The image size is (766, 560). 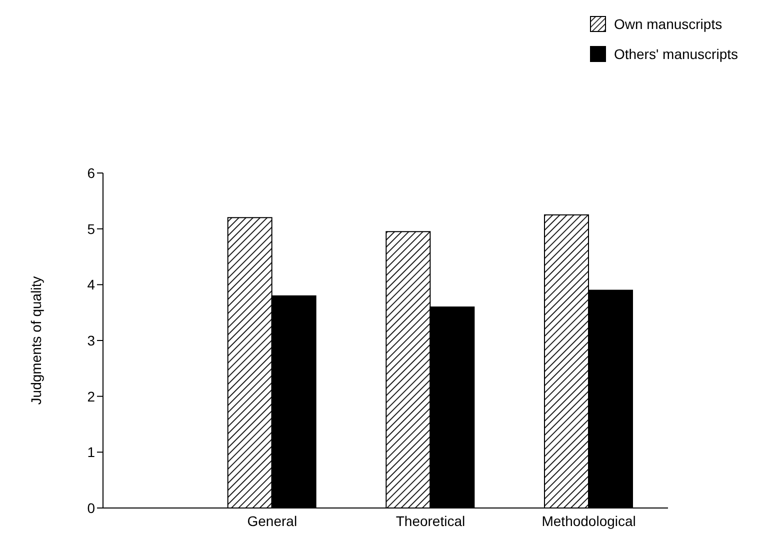 I want to click on y-tick-label: 1, so click(x=91, y=452).